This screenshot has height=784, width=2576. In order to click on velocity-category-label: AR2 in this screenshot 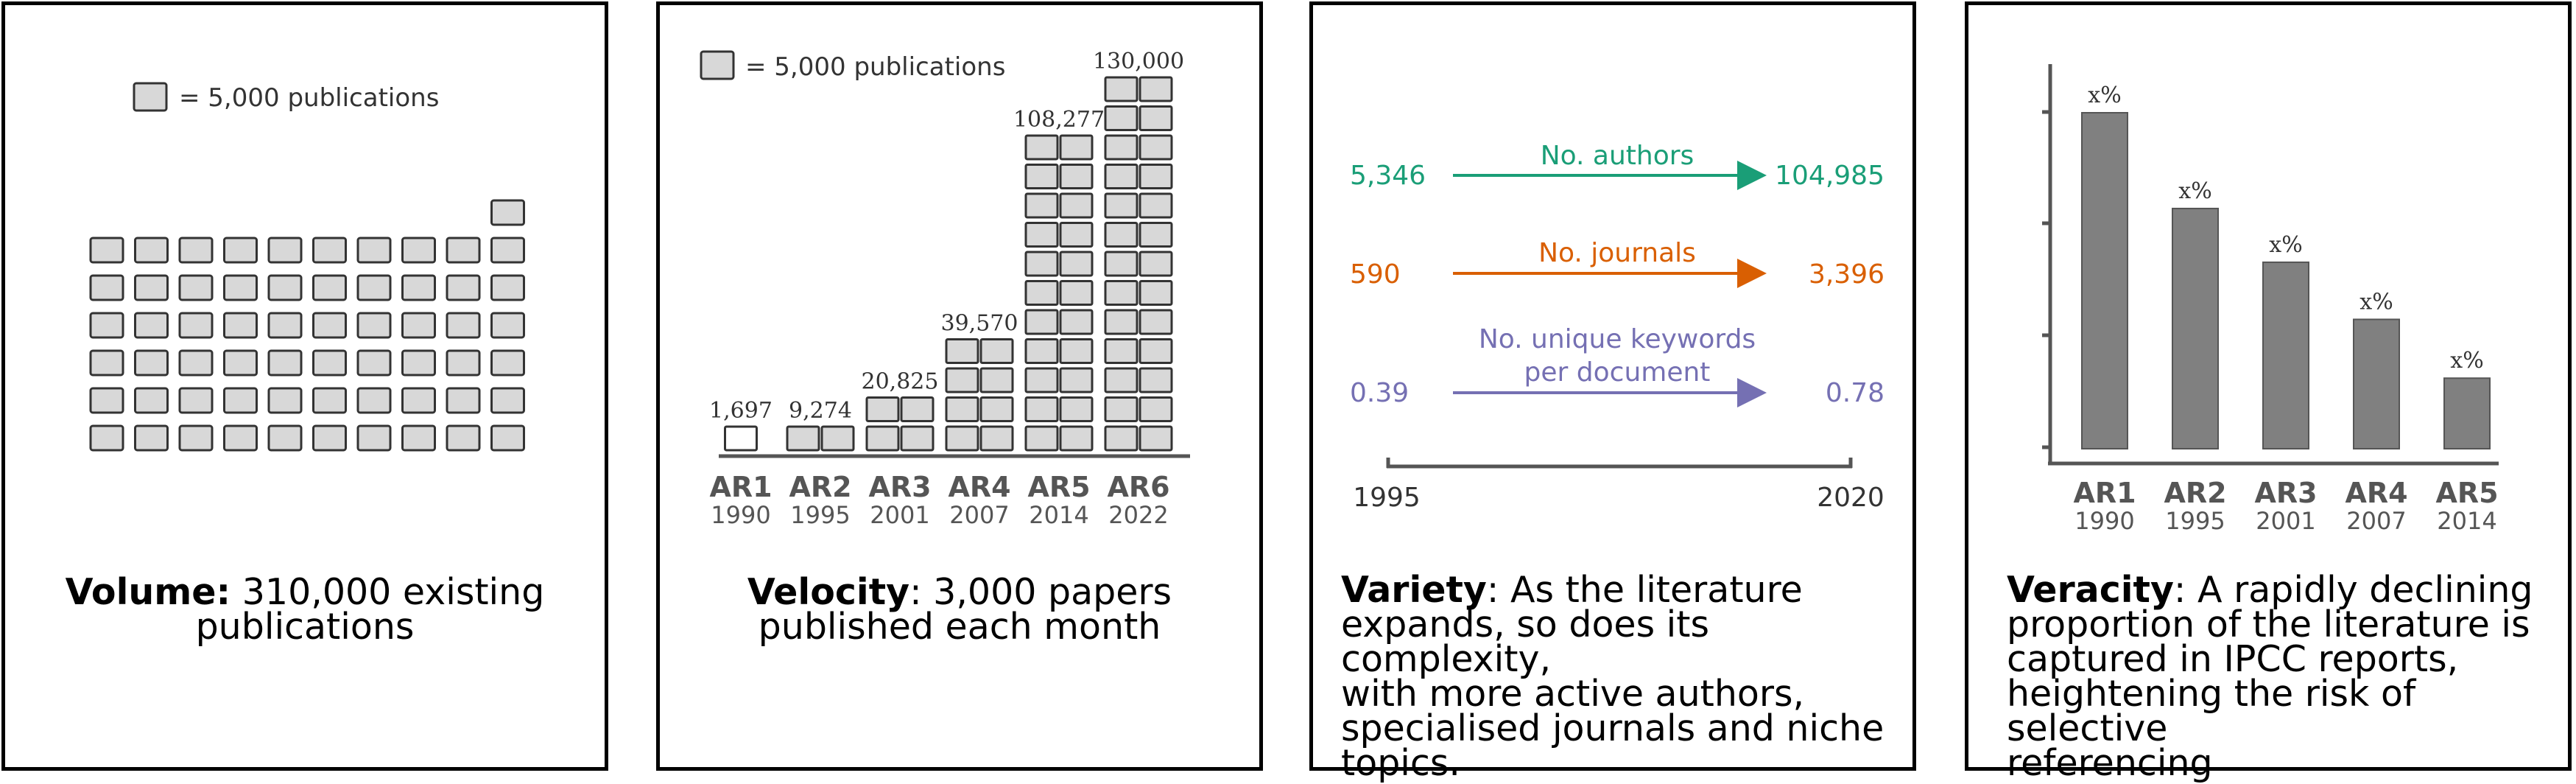, I will do `click(820, 487)`.